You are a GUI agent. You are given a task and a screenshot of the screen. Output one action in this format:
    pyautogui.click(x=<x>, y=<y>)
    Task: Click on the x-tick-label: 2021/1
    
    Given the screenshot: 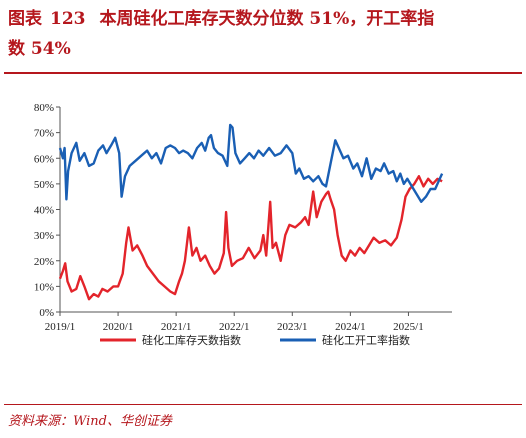 What is the action you would take?
    pyautogui.click(x=176, y=327)
    